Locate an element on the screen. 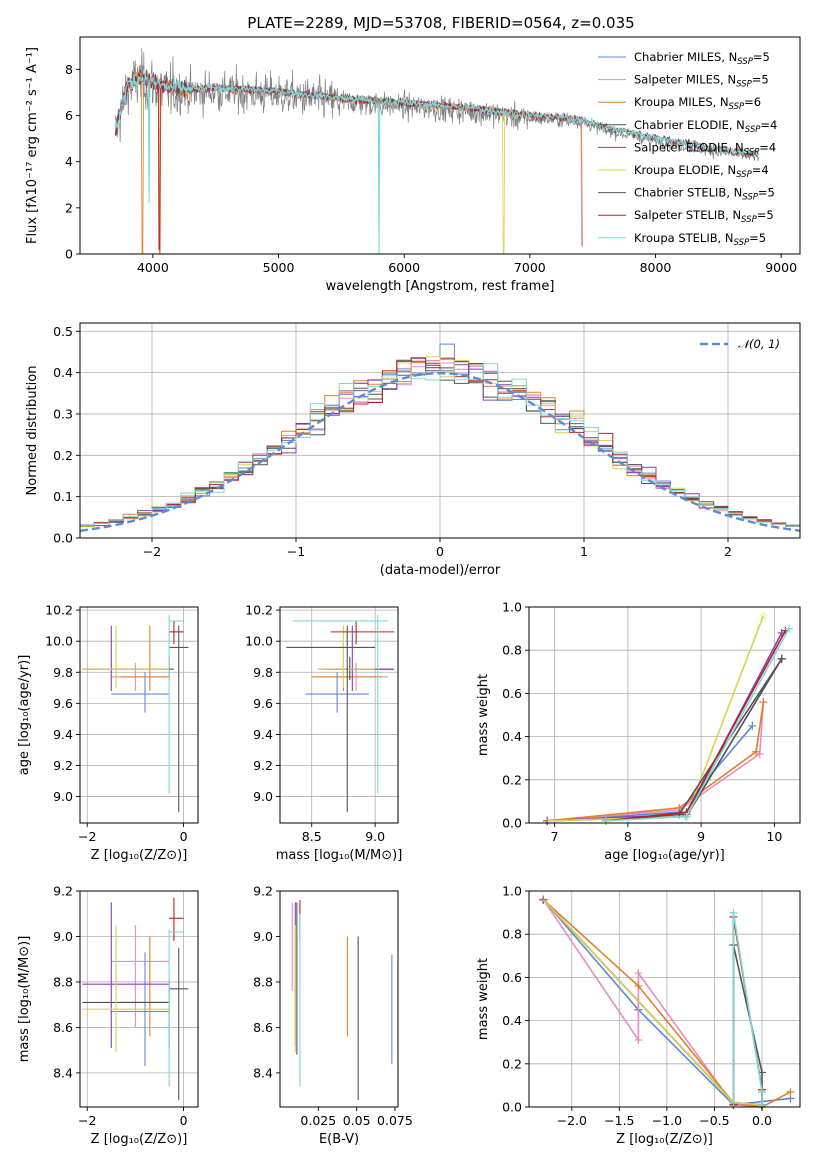  age-vs-mass-ytick-label: 9.6 is located at coordinates (263, 703).